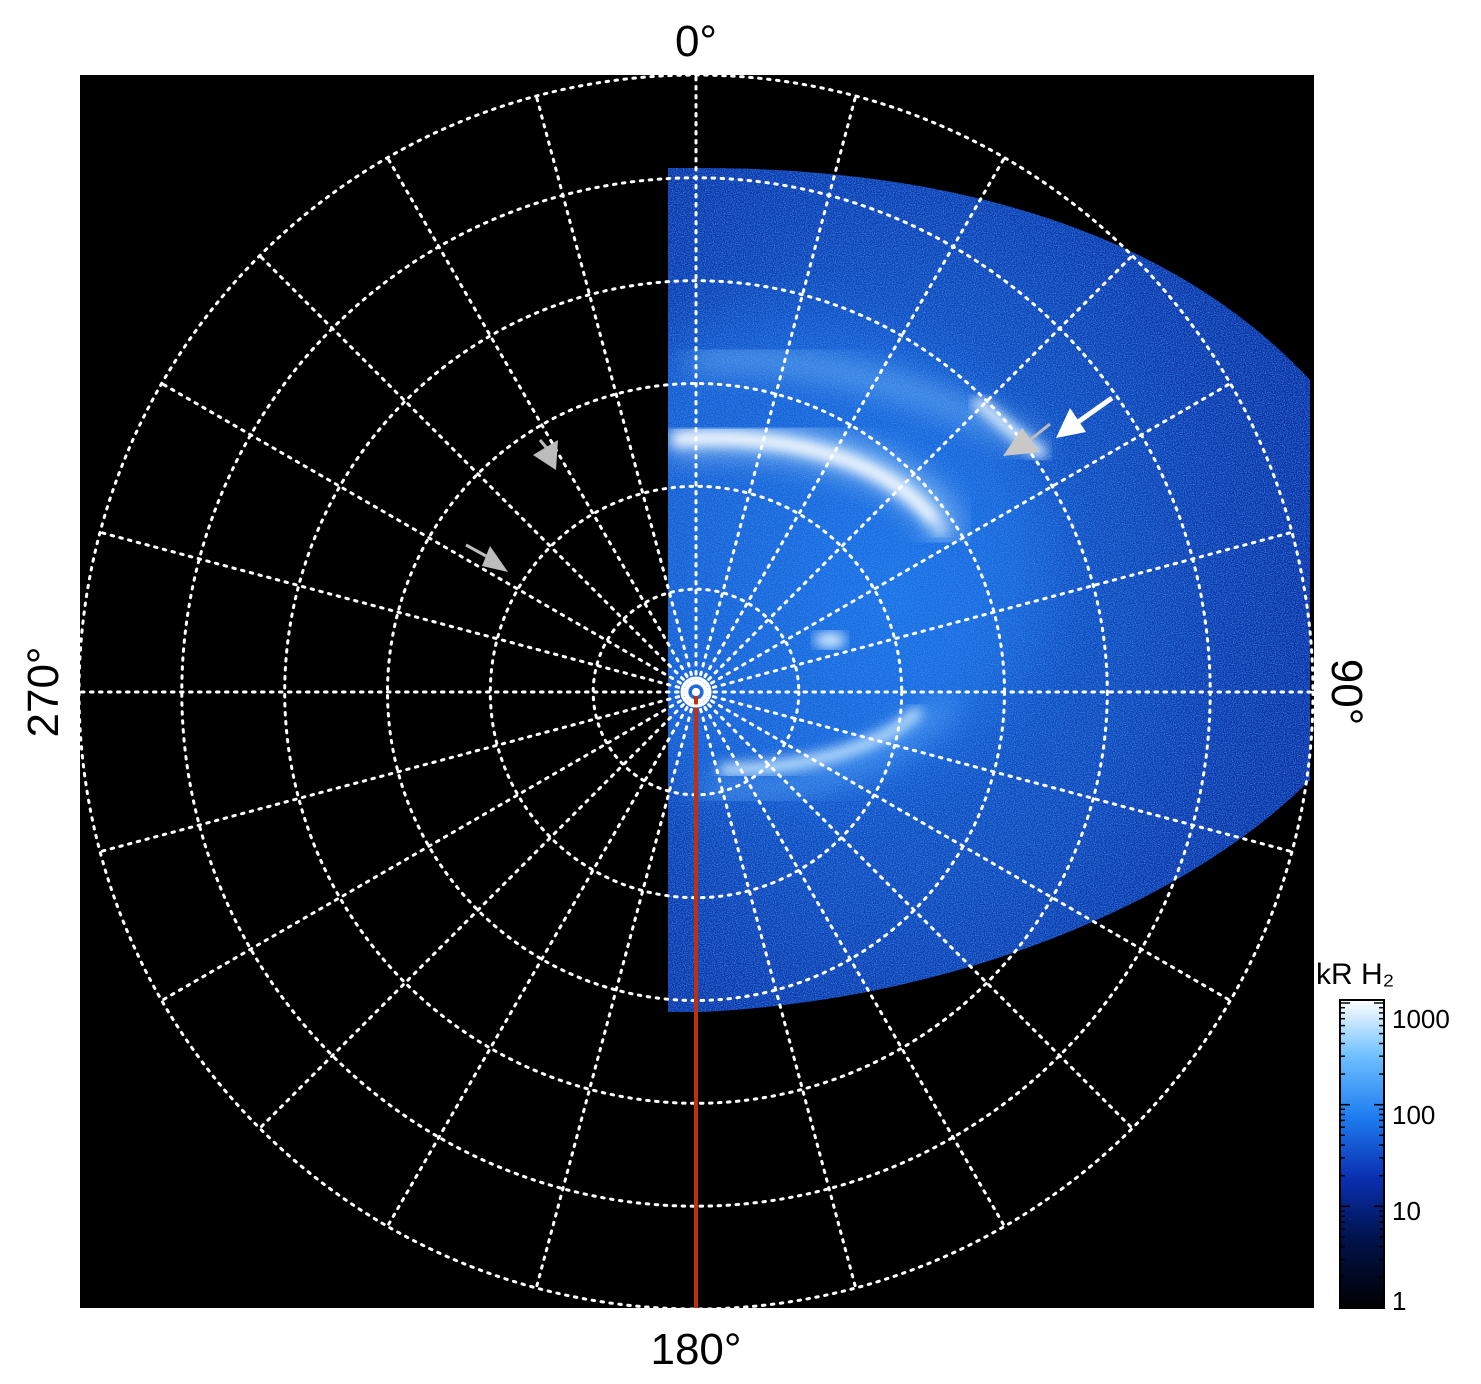  What do you see at coordinates (1362, 1154) in the screenshot?
I see `colorbar-gradient` at bounding box center [1362, 1154].